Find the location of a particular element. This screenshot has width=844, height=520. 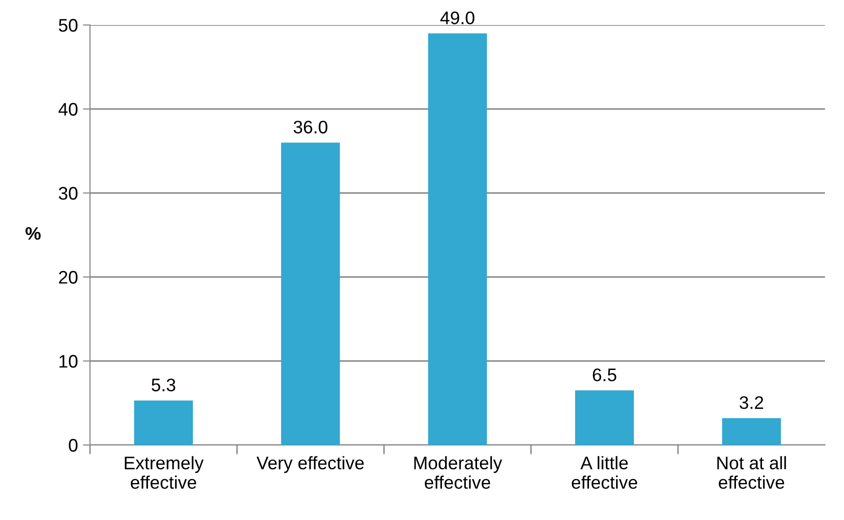

data-label: 3.2 is located at coordinates (752, 402).